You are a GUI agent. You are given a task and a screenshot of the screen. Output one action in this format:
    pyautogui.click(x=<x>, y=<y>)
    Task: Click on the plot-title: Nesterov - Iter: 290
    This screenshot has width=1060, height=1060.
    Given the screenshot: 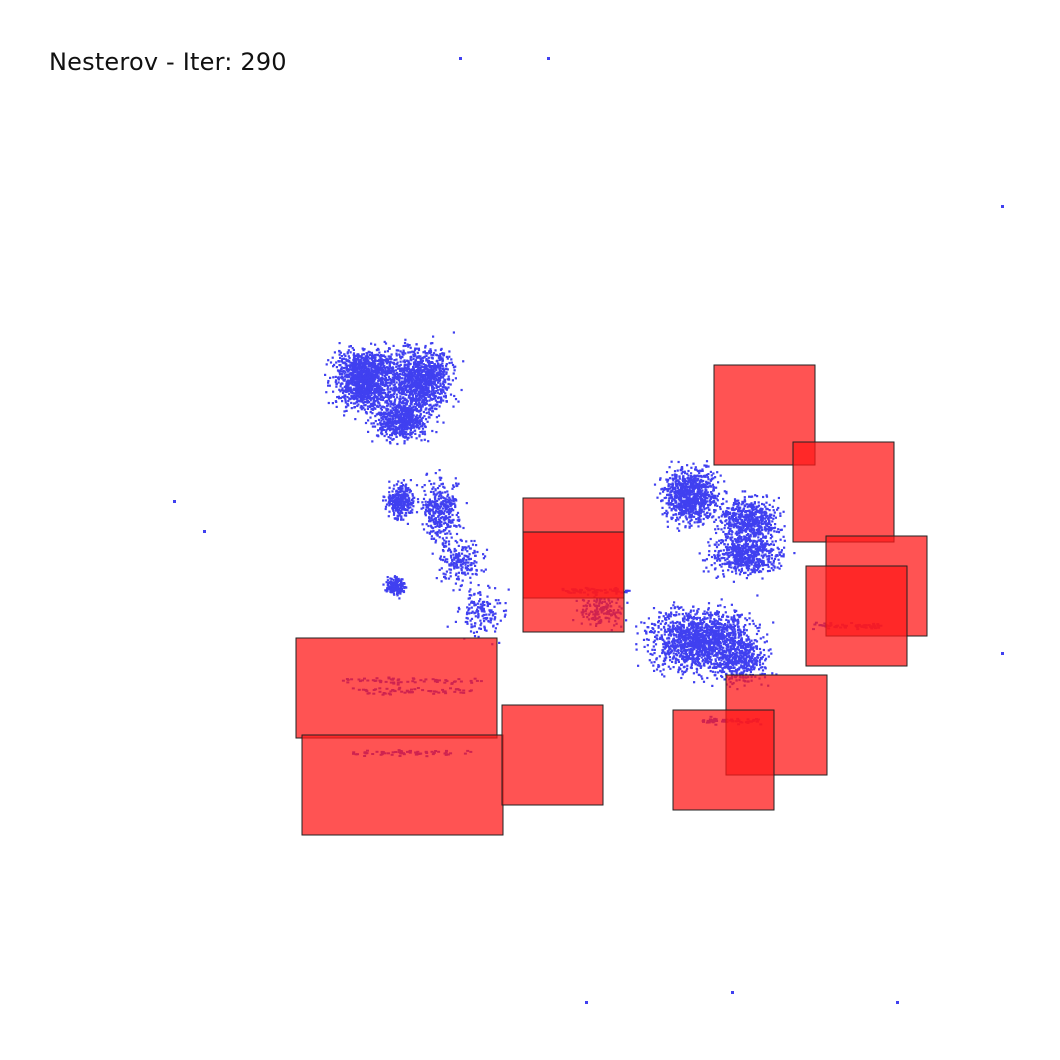 What is the action you would take?
    pyautogui.click(x=168, y=62)
    